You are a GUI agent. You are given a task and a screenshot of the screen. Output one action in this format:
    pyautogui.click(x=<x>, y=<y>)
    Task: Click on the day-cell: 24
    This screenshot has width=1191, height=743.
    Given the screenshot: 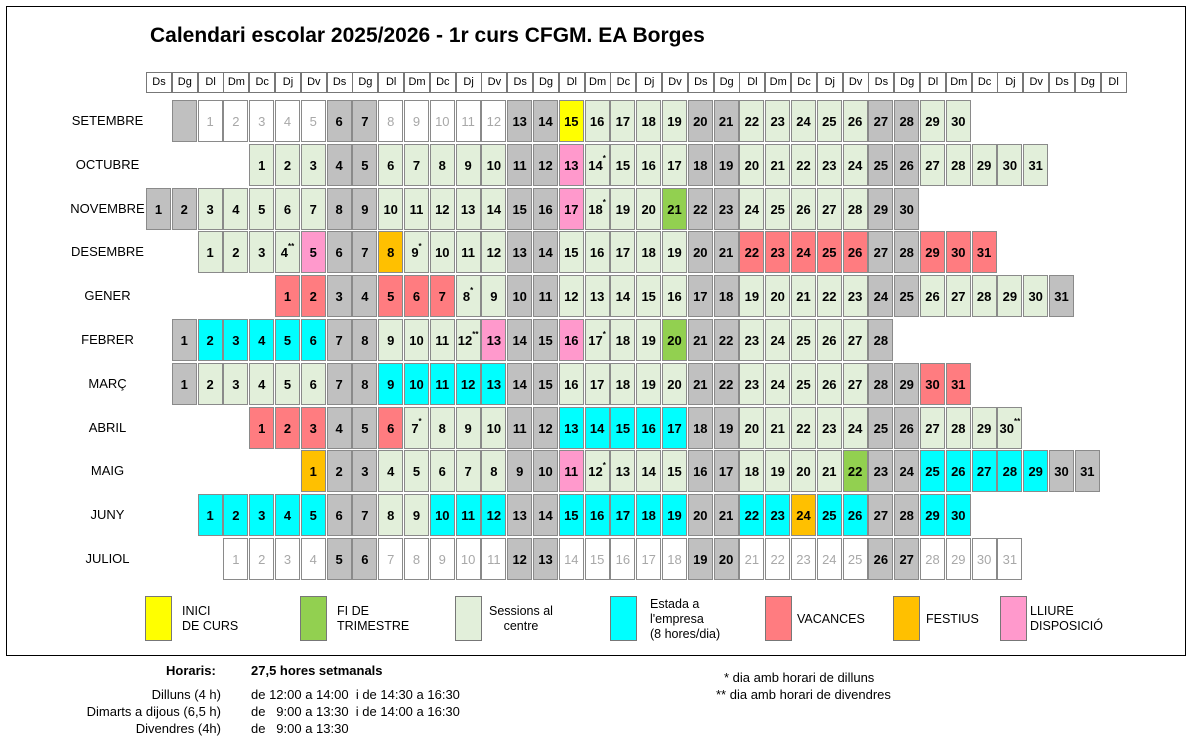 What is the action you would take?
    pyautogui.click(x=803, y=515)
    